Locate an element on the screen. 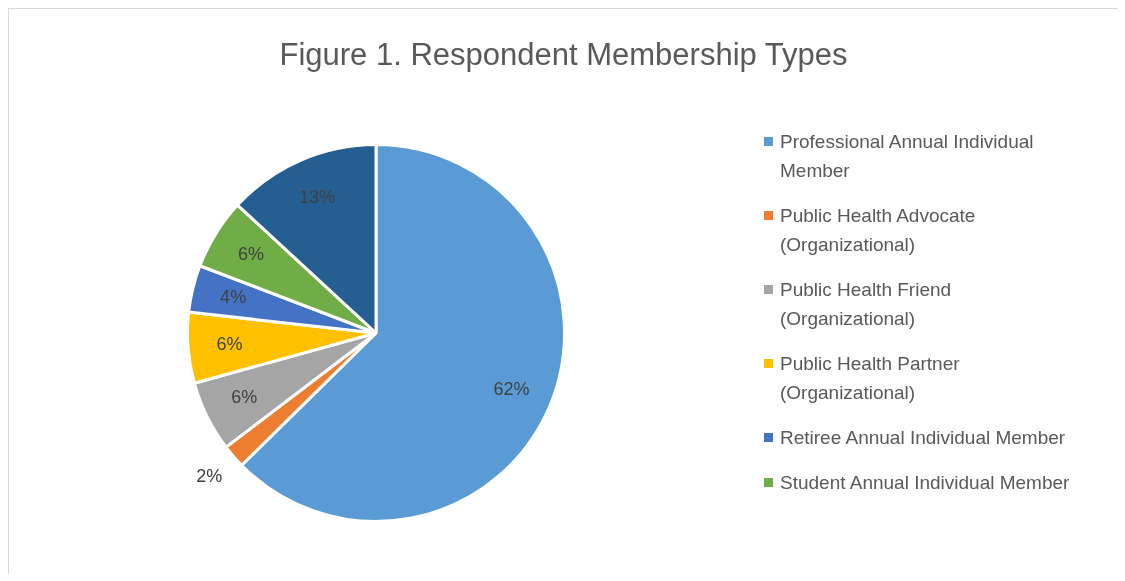  data-label: 13% is located at coordinates (317, 197).